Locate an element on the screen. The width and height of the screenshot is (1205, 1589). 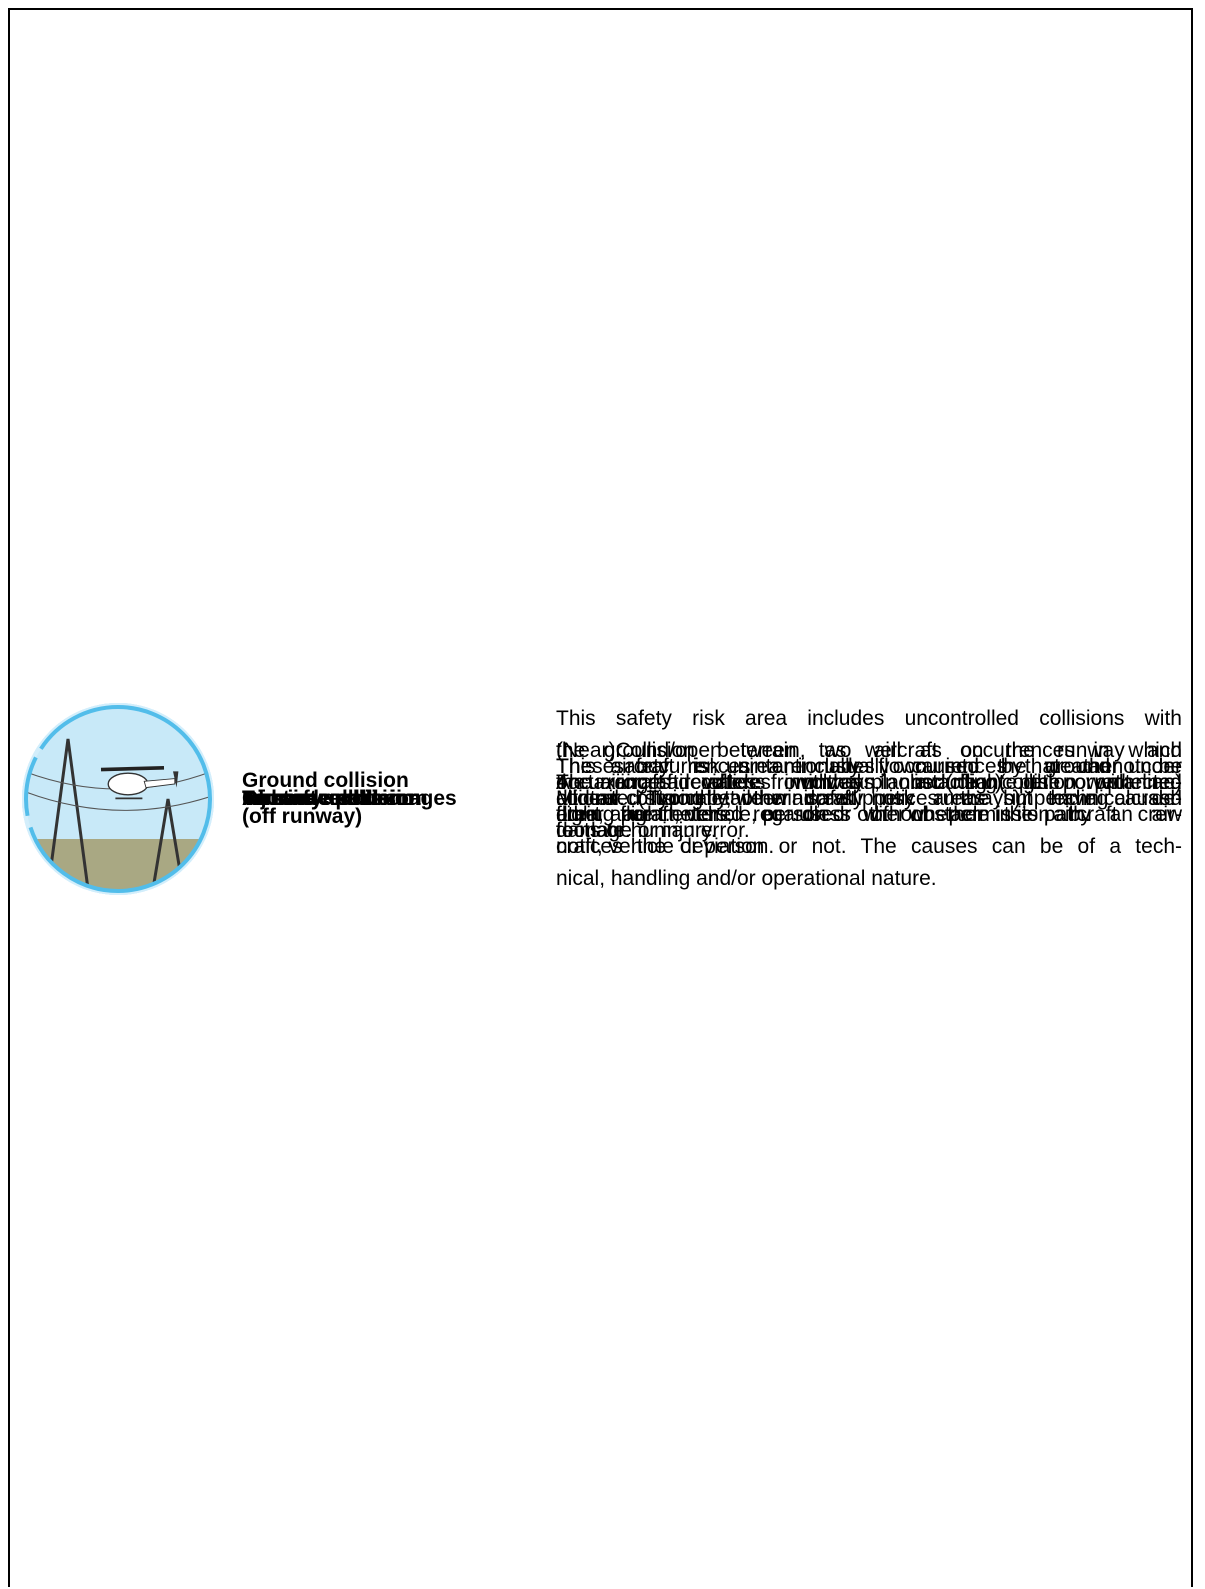
row-description: Mid-air collision between aircraft. is located at coordinates (869, 799).